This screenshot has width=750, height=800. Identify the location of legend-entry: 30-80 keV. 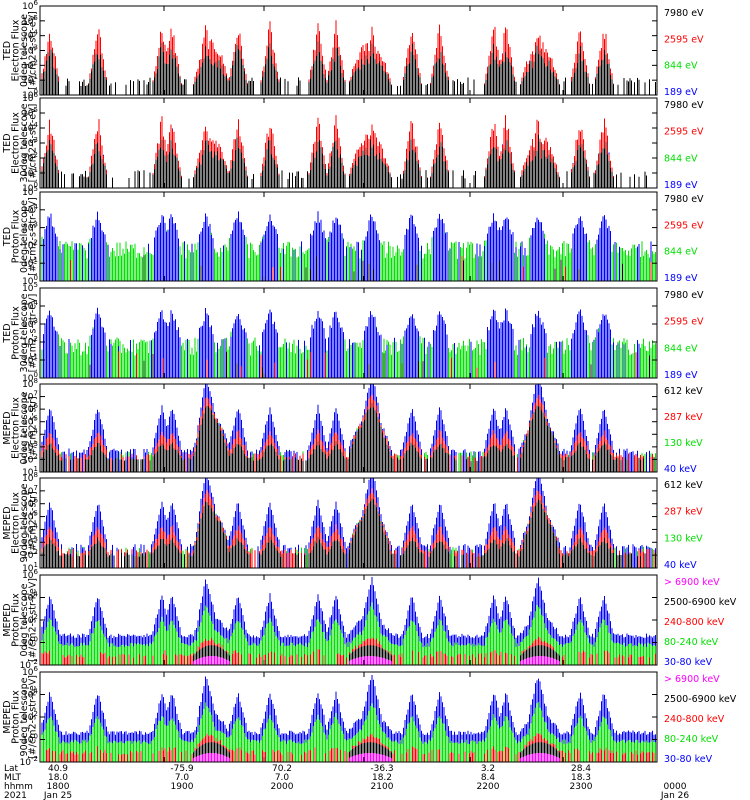
(688, 759).